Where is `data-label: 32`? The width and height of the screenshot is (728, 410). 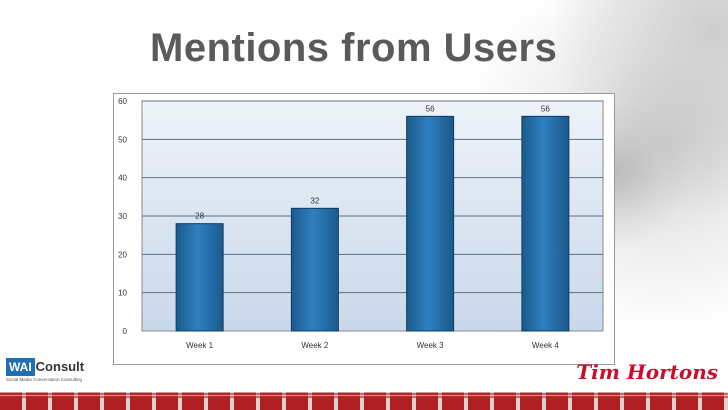 data-label: 32 is located at coordinates (314, 200).